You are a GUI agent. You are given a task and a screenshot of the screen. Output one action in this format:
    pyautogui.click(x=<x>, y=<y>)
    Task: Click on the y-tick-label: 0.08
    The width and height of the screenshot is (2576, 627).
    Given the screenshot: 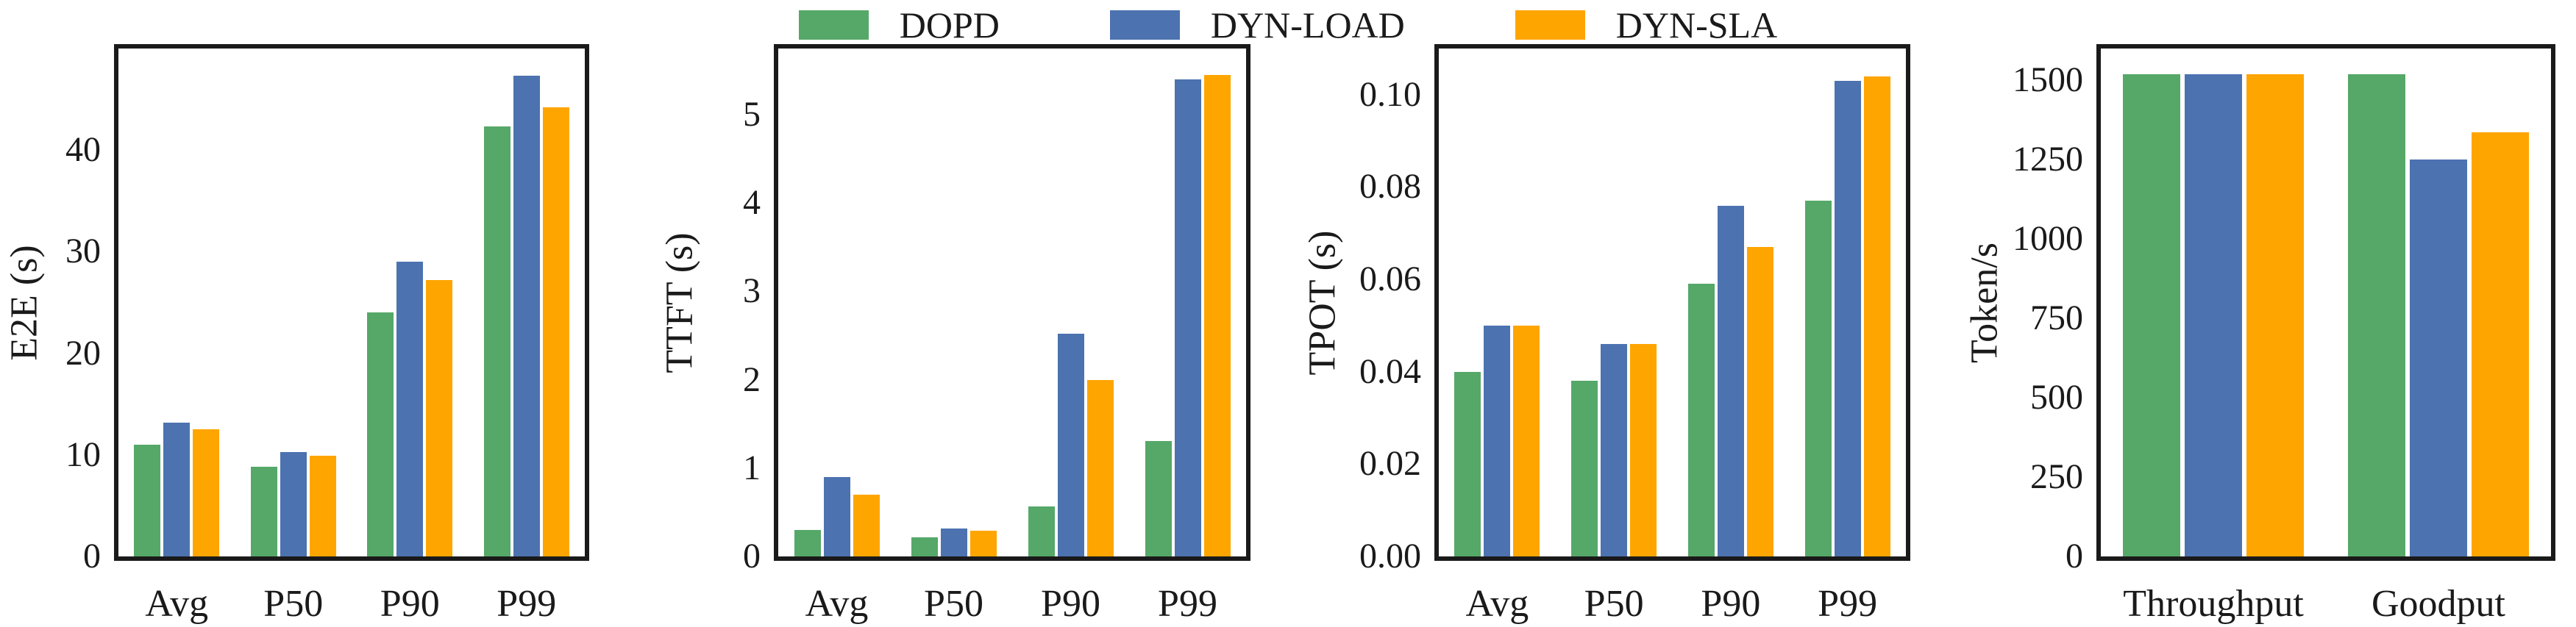 What is the action you would take?
    pyautogui.click(x=1390, y=187)
    